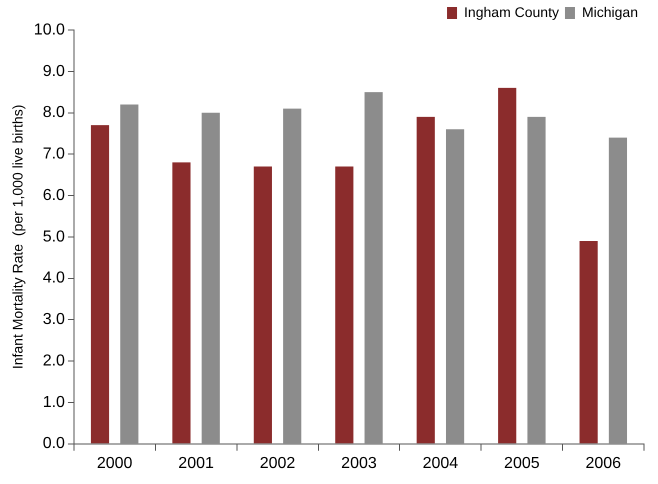 The width and height of the screenshot is (658, 484). What do you see at coordinates (603, 463) in the screenshot?
I see `x-tick-label: 2006` at bounding box center [603, 463].